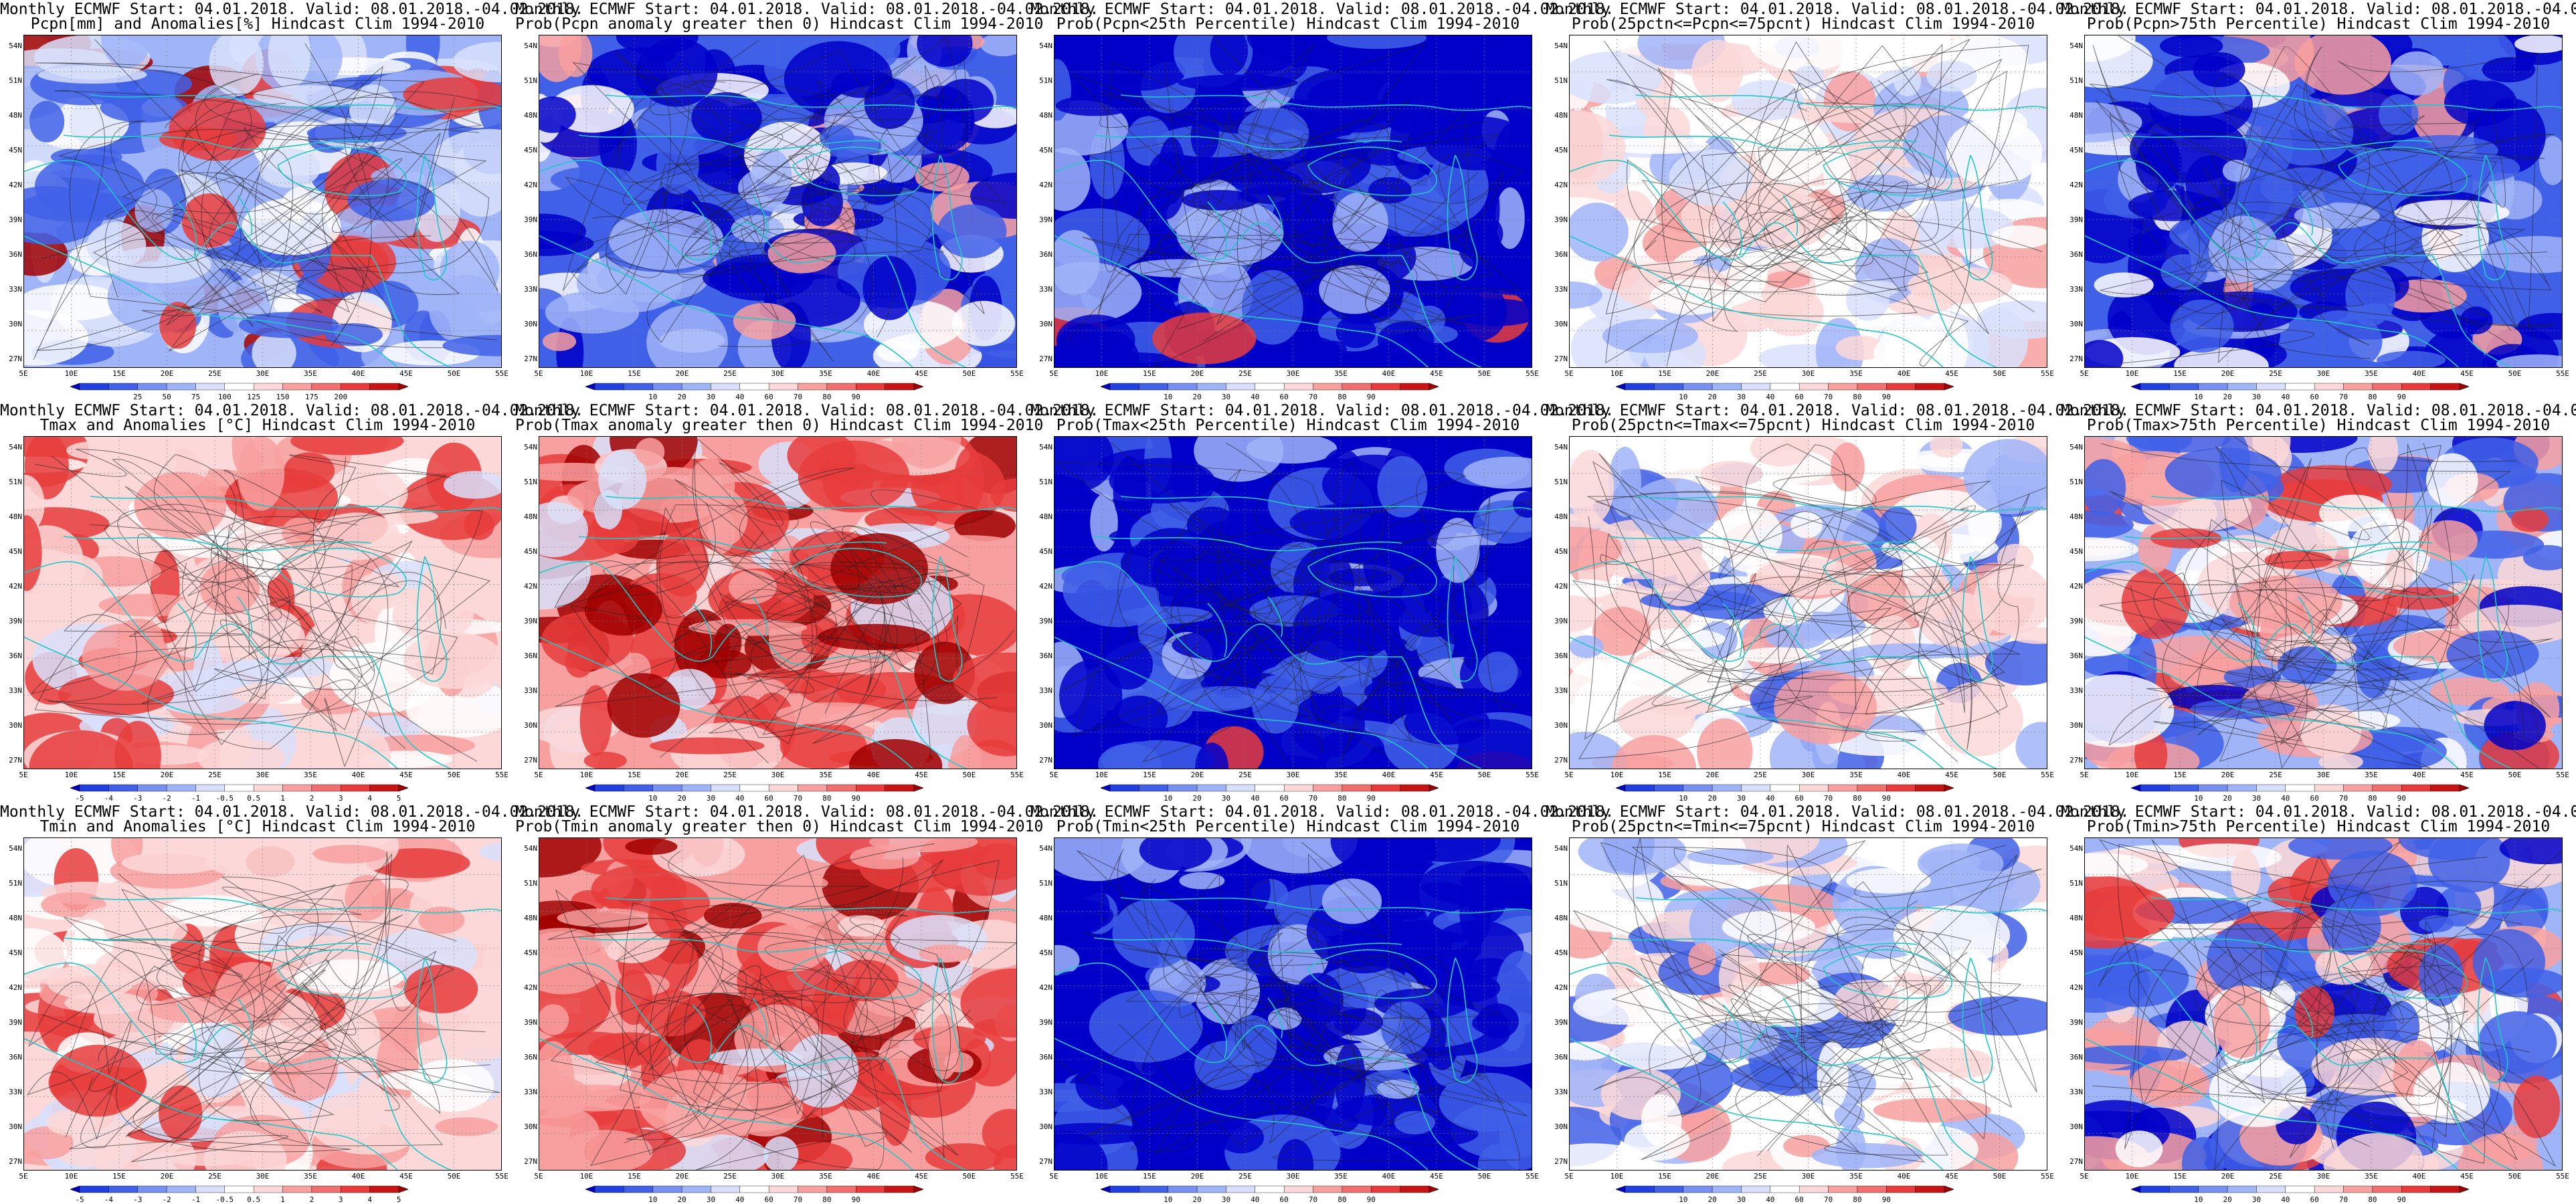  What do you see at coordinates (2076, 848) in the screenshot?
I see `latitude-label: 54N` at bounding box center [2076, 848].